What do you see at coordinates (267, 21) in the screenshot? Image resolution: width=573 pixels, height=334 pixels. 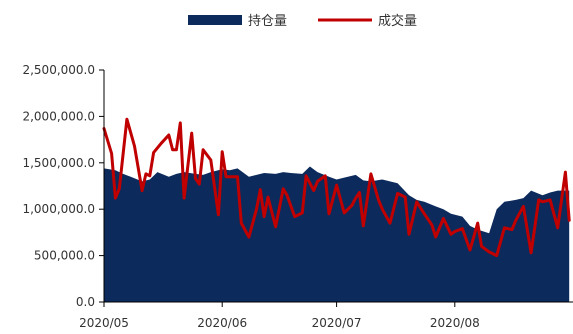 I see `legend-label: 持仓量` at bounding box center [267, 21].